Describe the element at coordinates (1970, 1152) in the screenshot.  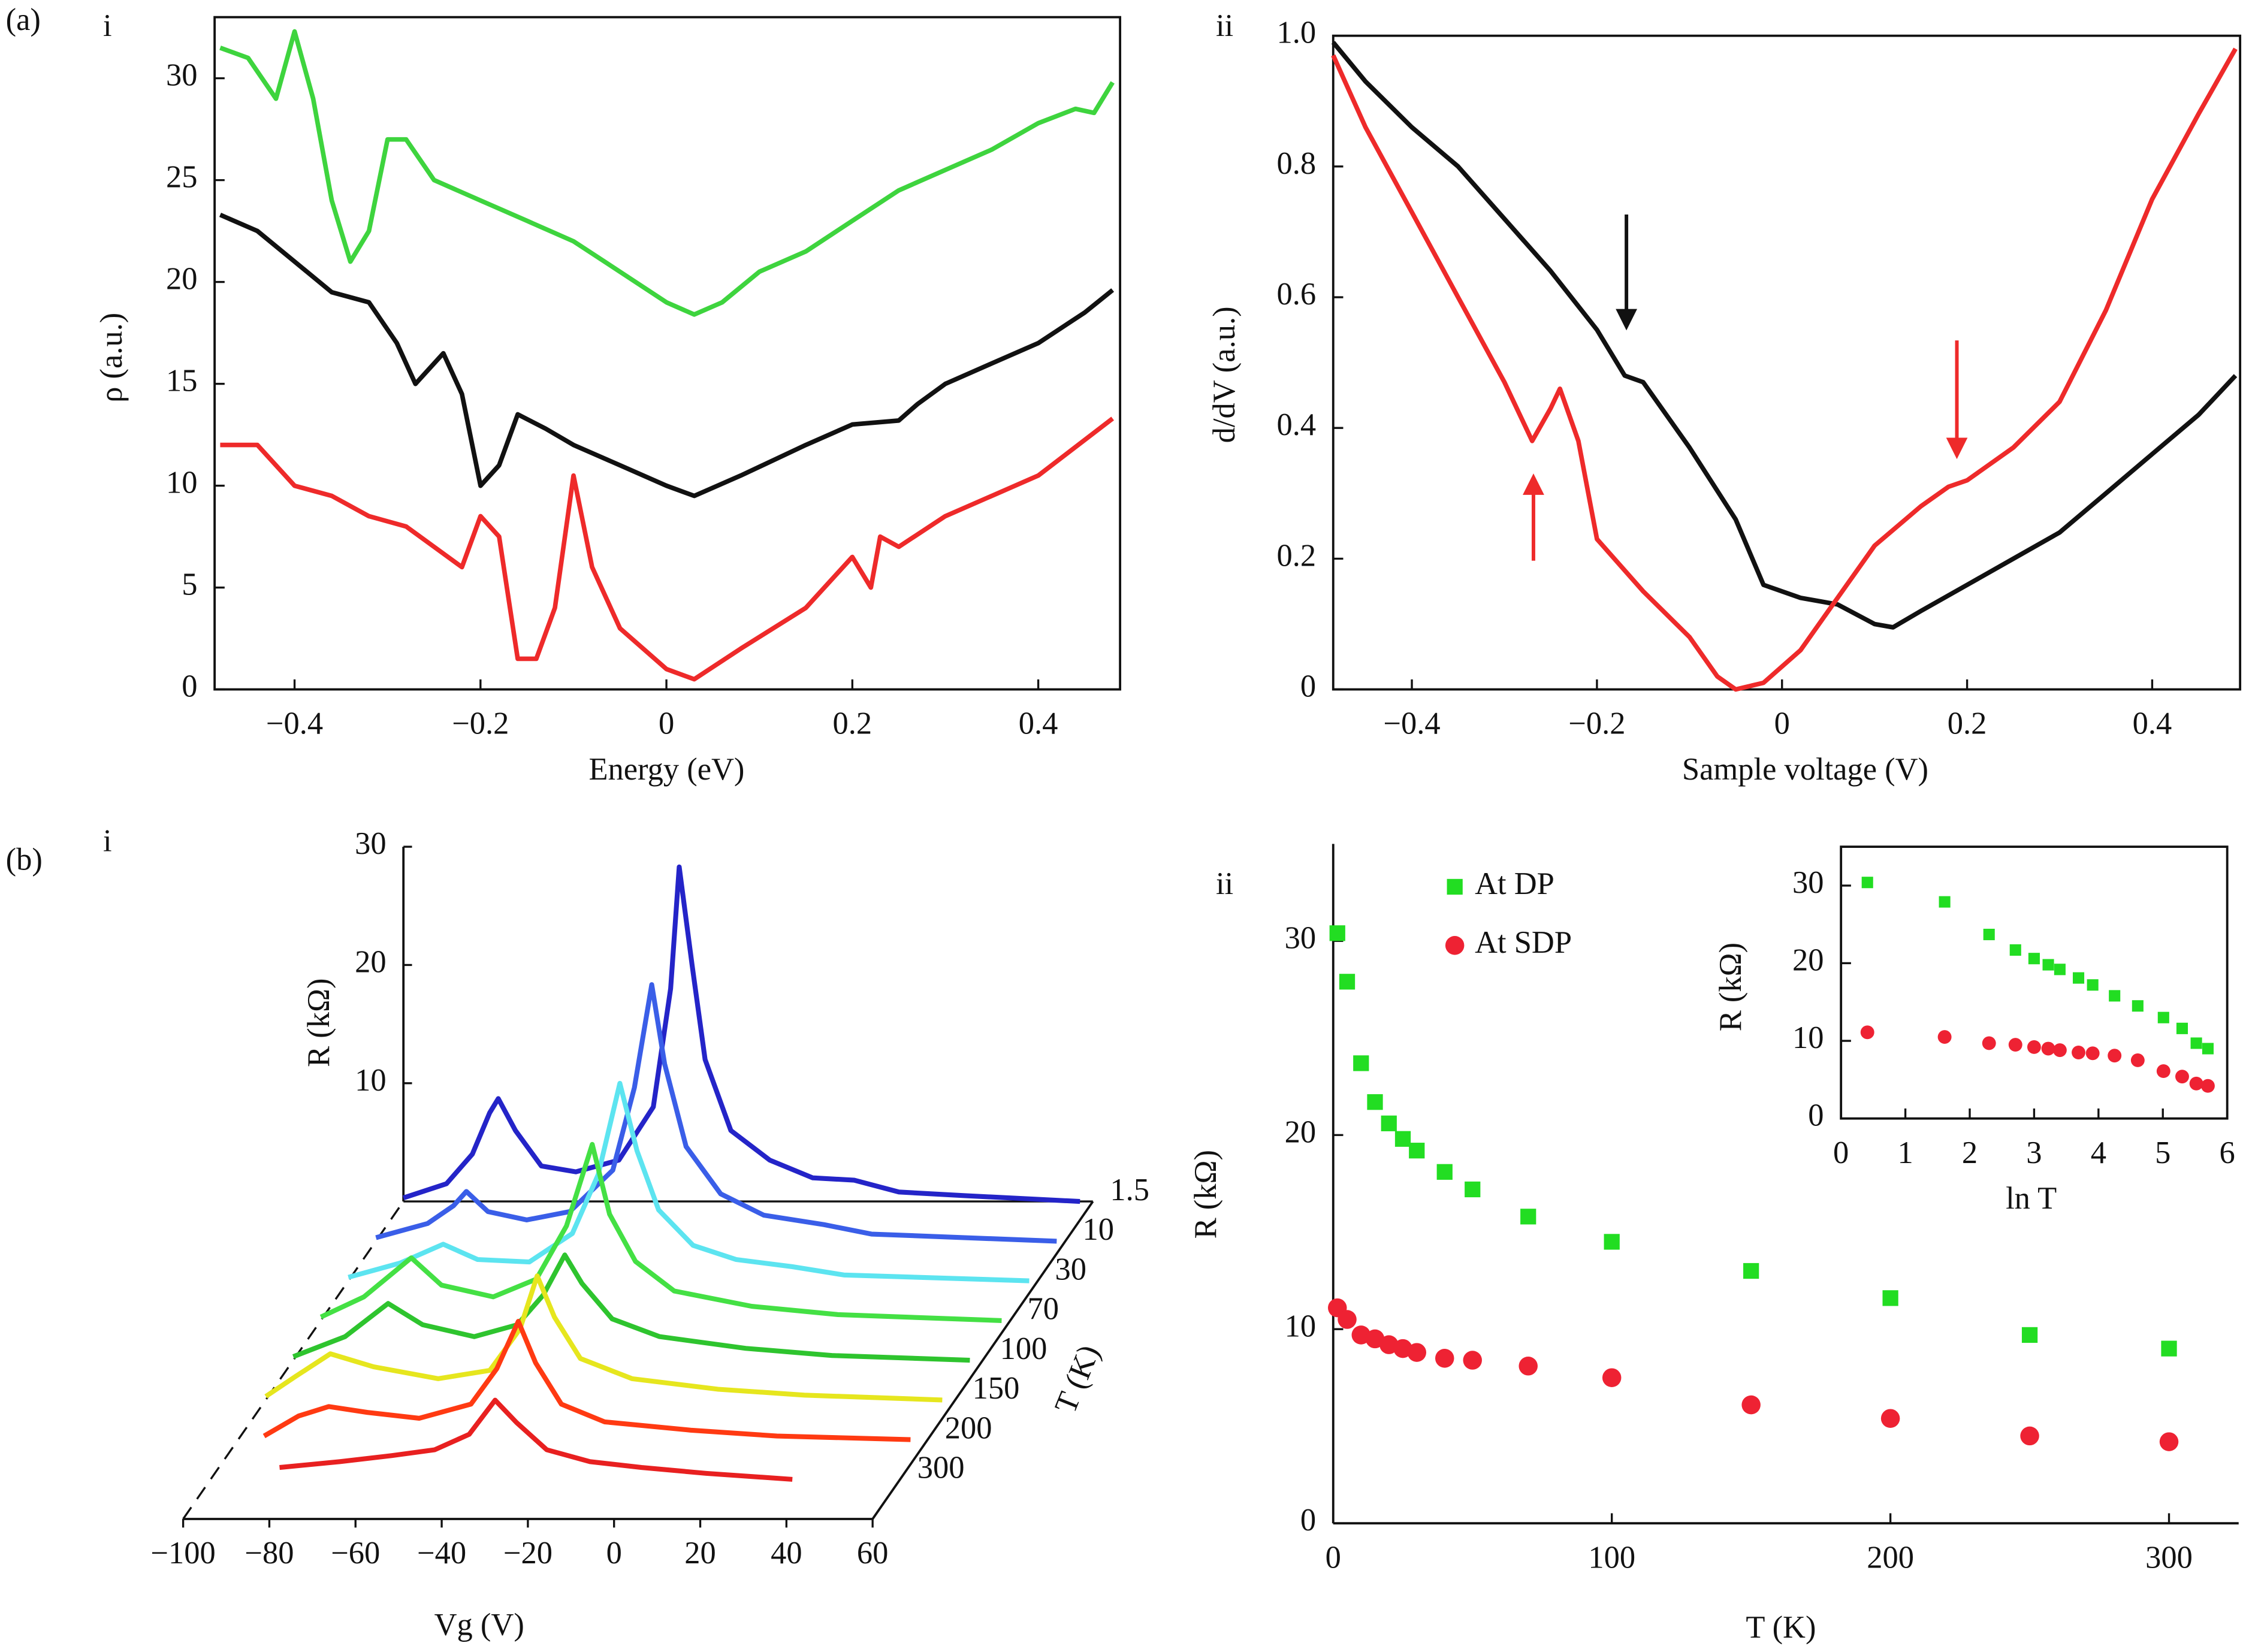
I see `x-tick-label: 2` at that location.